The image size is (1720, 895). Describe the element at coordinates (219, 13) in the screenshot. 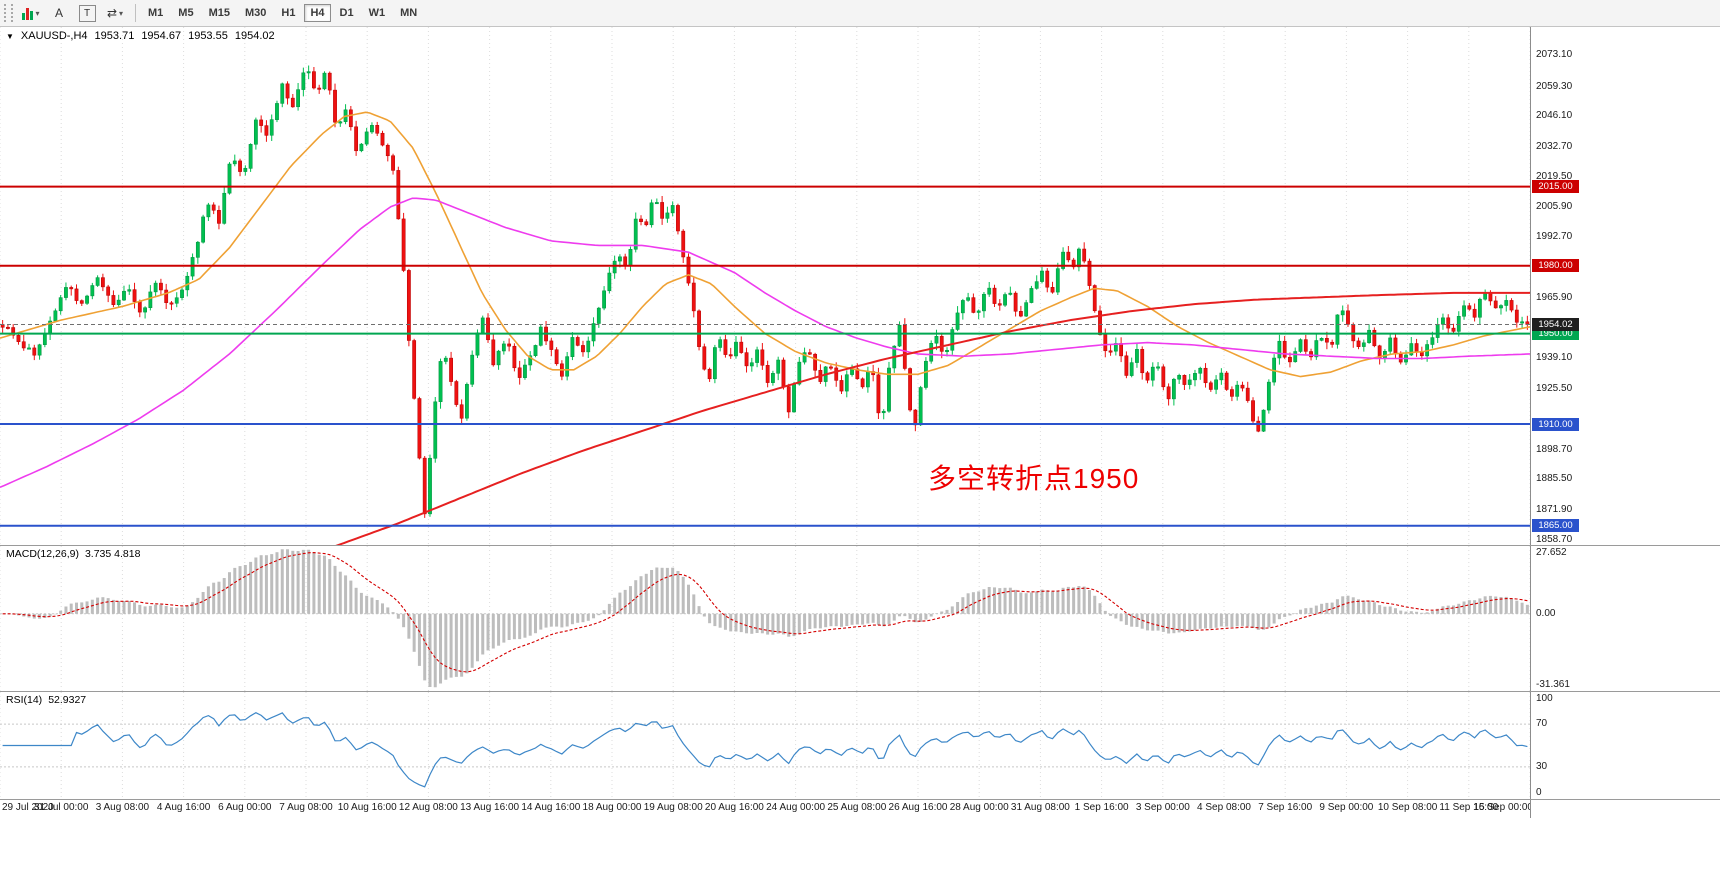

I see `timeframe-m15-button: M15` at that location.